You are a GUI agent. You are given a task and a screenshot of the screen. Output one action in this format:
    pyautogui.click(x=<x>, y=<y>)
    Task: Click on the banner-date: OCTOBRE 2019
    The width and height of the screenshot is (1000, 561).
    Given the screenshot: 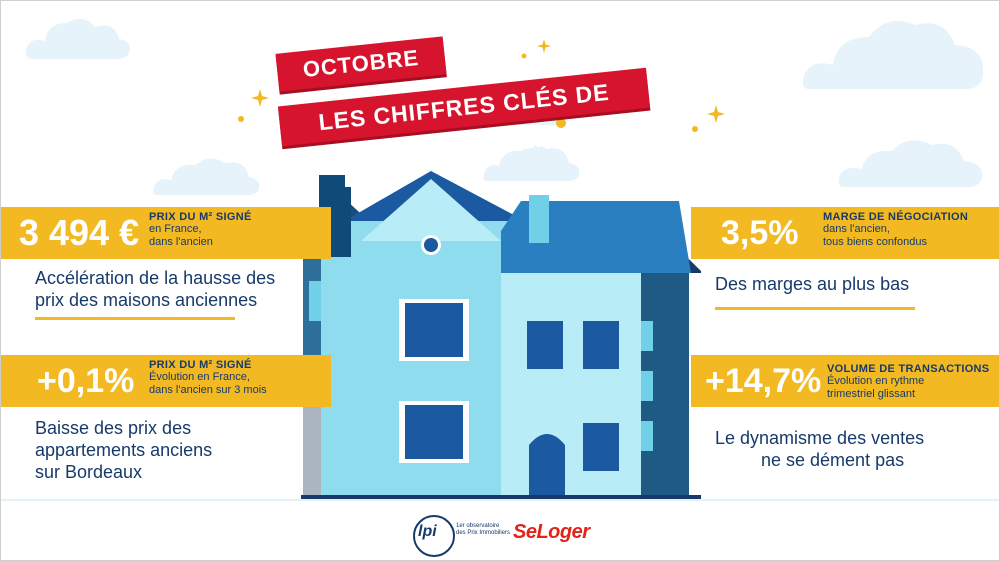 What is the action you would take?
    pyautogui.click(x=361, y=76)
    